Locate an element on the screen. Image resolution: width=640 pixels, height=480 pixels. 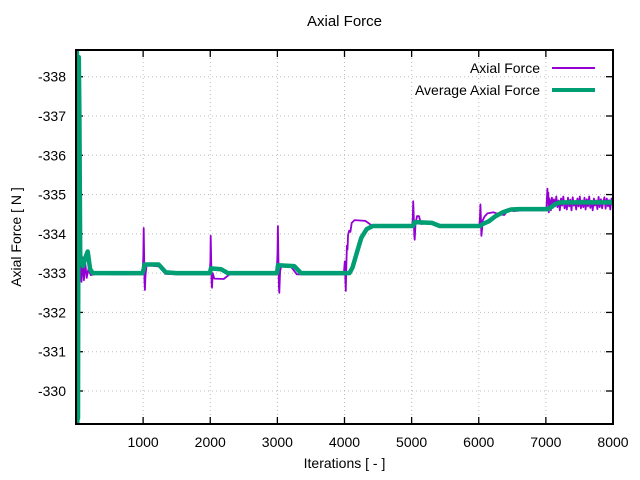
x-tick-label: 1000 is located at coordinates (143, 442).